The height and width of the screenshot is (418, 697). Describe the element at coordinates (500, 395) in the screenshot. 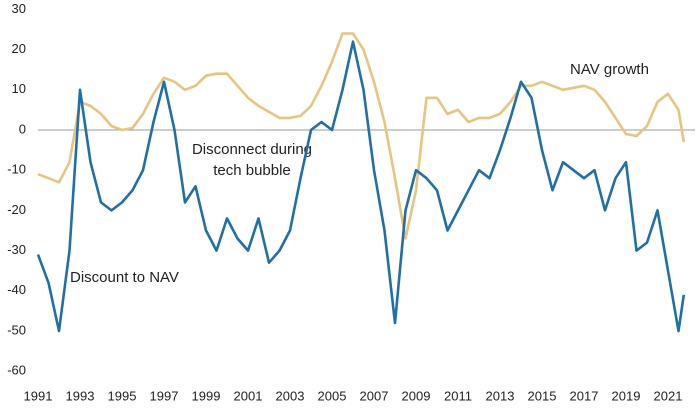

I see `x-tick-label: 2013` at that location.